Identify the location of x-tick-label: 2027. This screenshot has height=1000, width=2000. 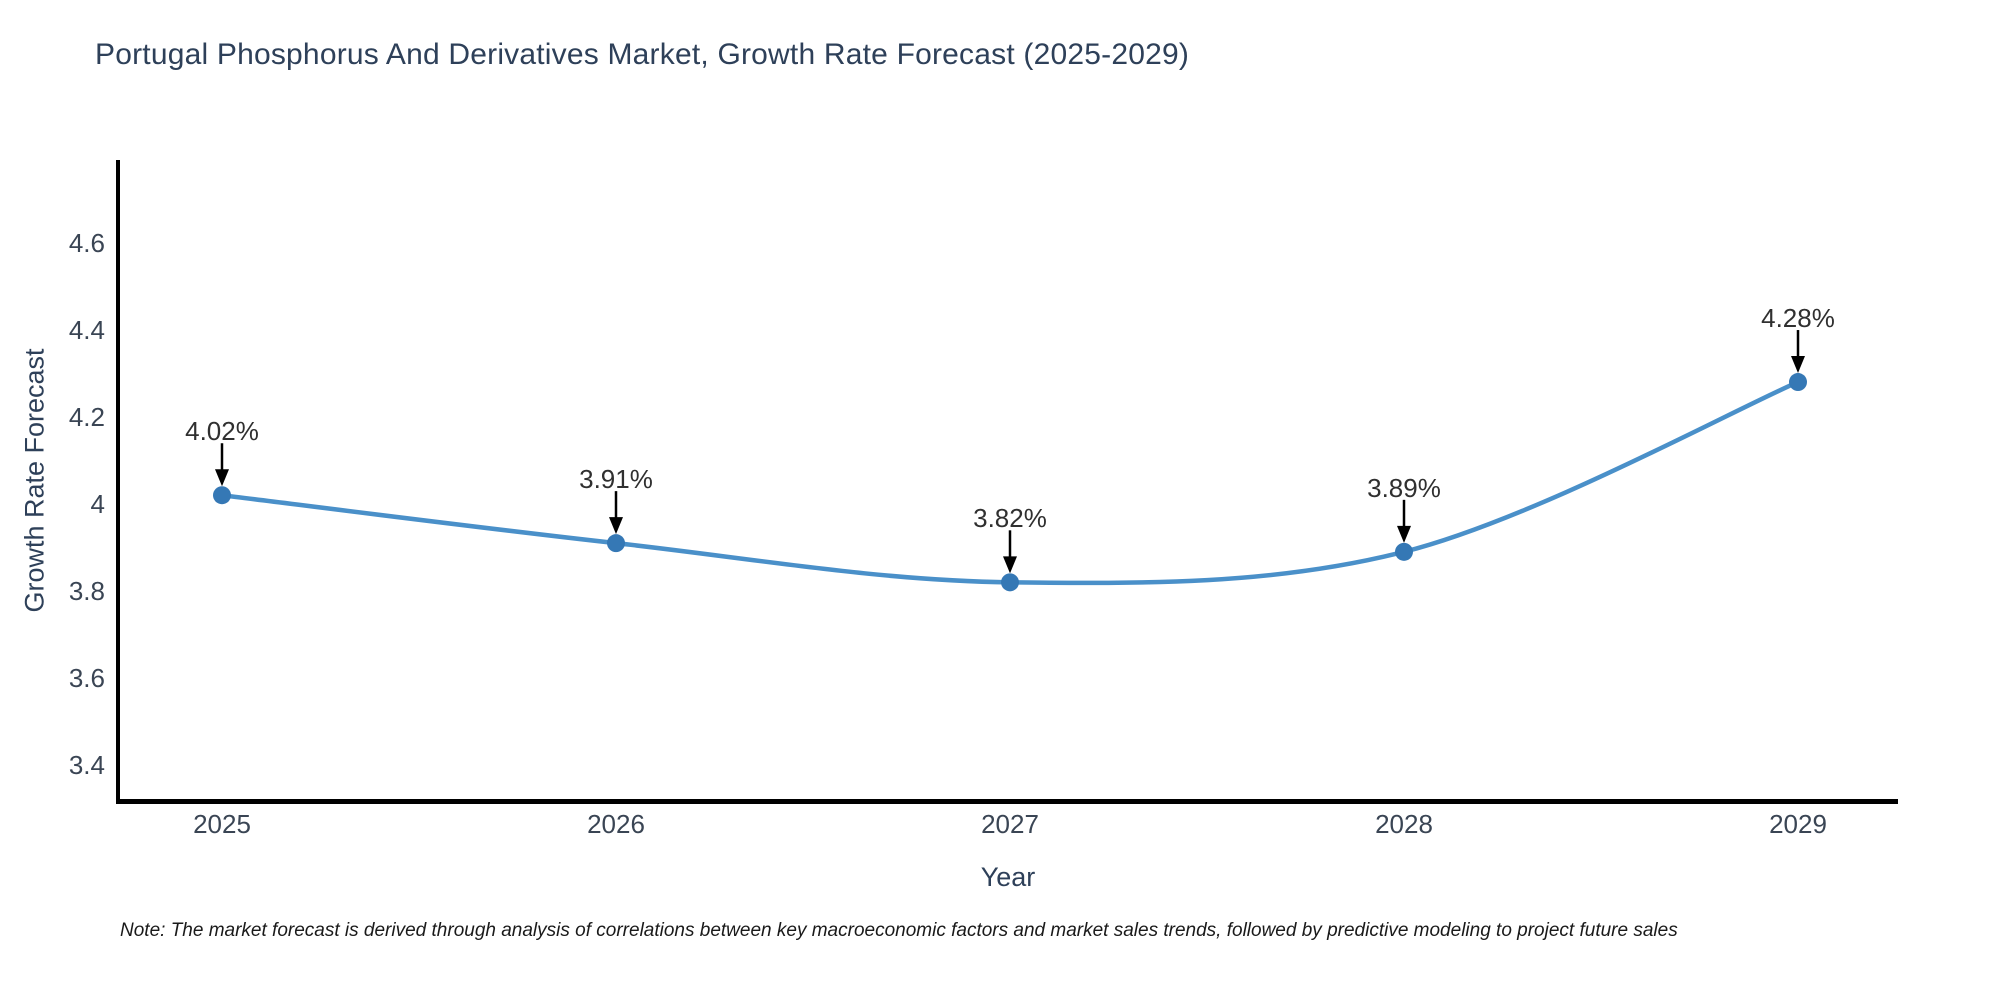
(1010, 824).